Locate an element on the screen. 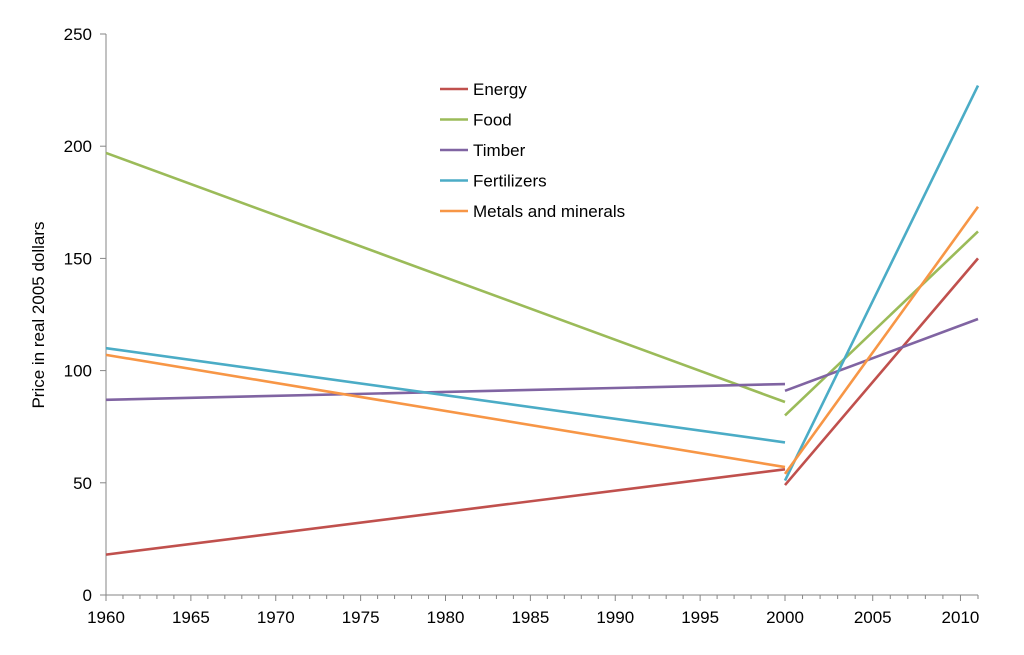 The width and height of the screenshot is (1024, 655). x-tick-label: 2010 is located at coordinates (961, 617).